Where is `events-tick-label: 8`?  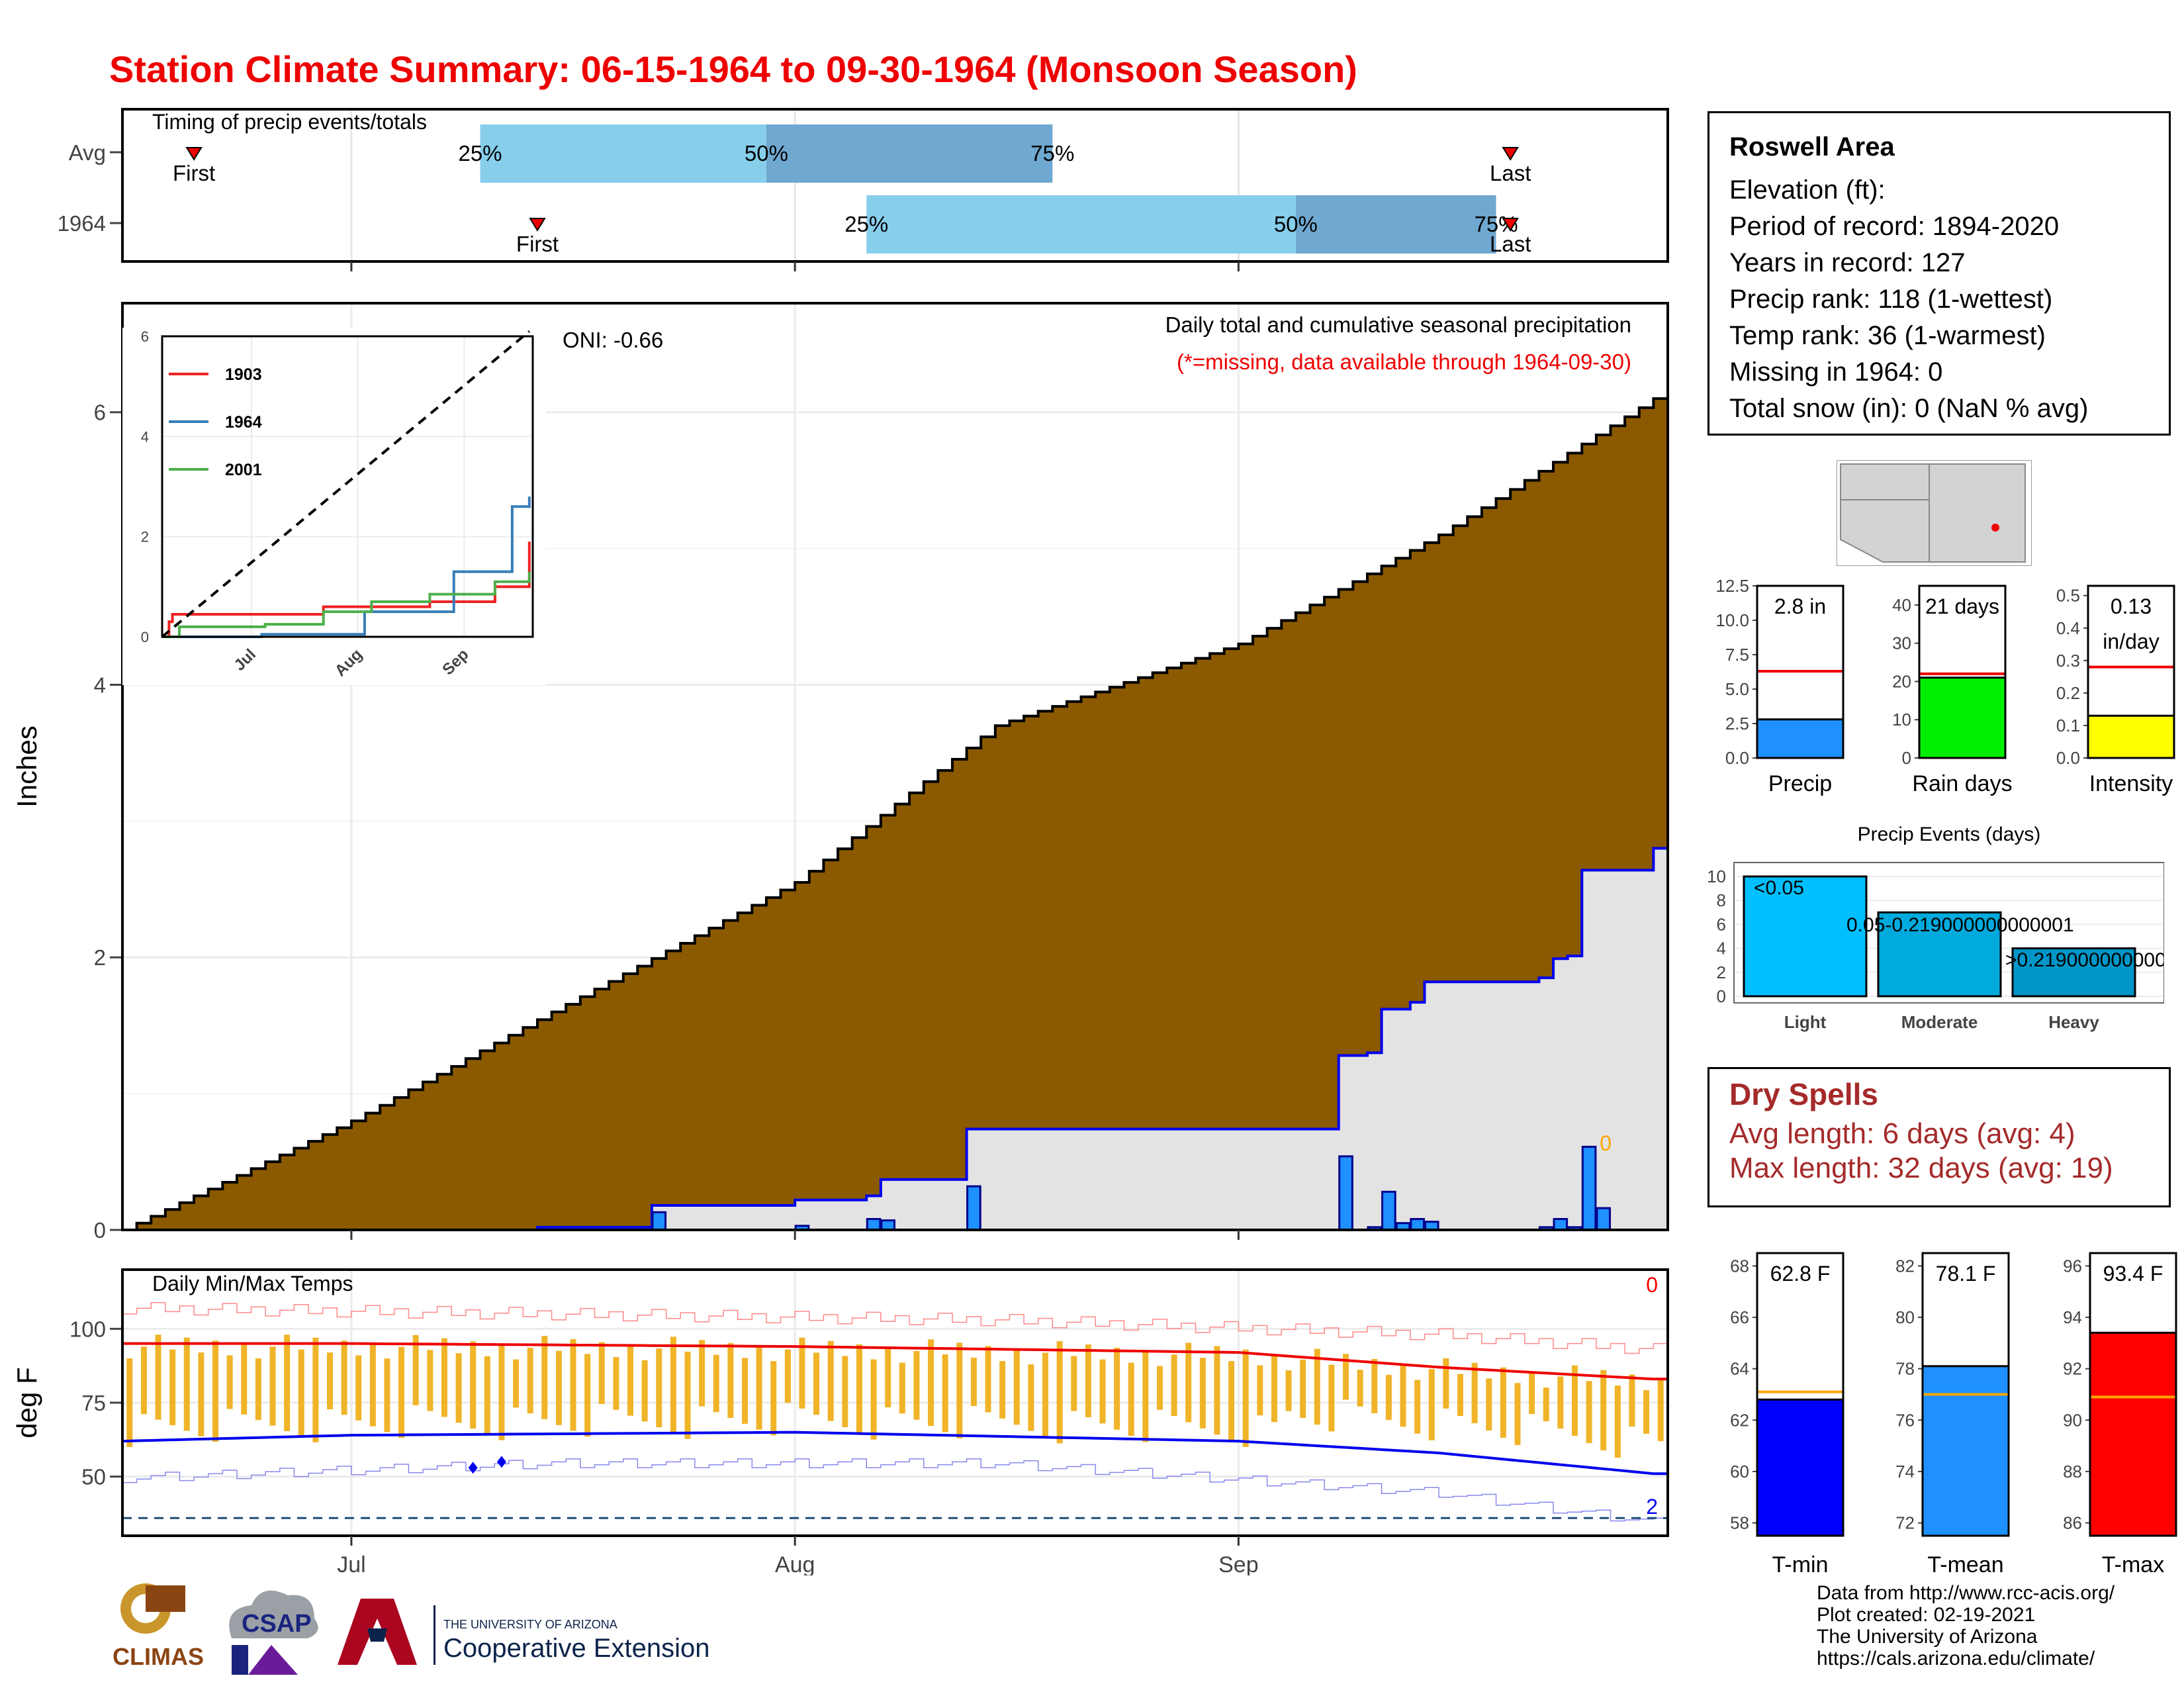 events-tick-label: 8 is located at coordinates (1721, 900).